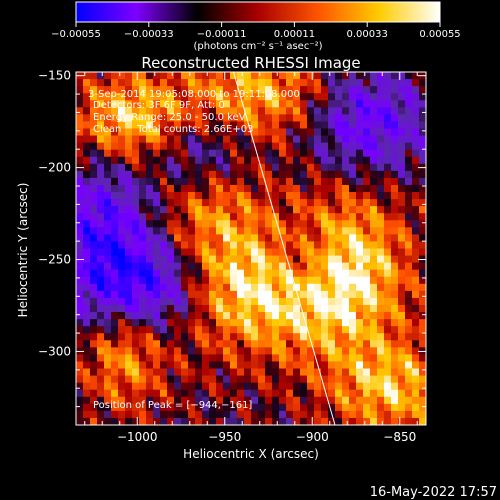 This screenshot has width=500, height=500. What do you see at coordinates (169, 117) in the screenshot?
I see `energy-range-text: Energy Range: 25.0 - 50.0 keV` at bounding box center [169, 117].